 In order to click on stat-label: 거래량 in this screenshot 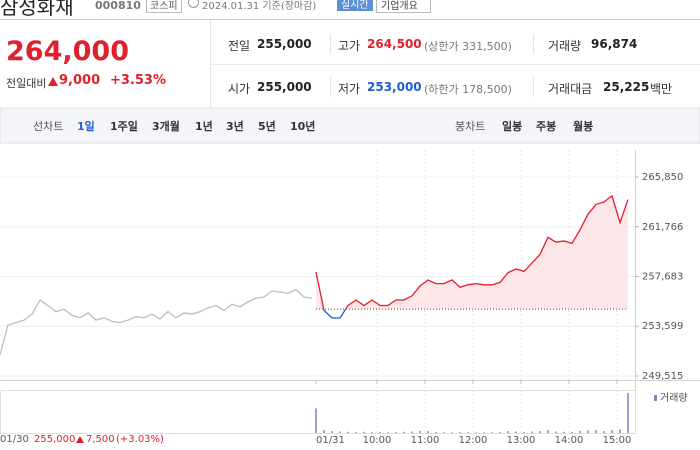, I will do `click(565, 46)`.